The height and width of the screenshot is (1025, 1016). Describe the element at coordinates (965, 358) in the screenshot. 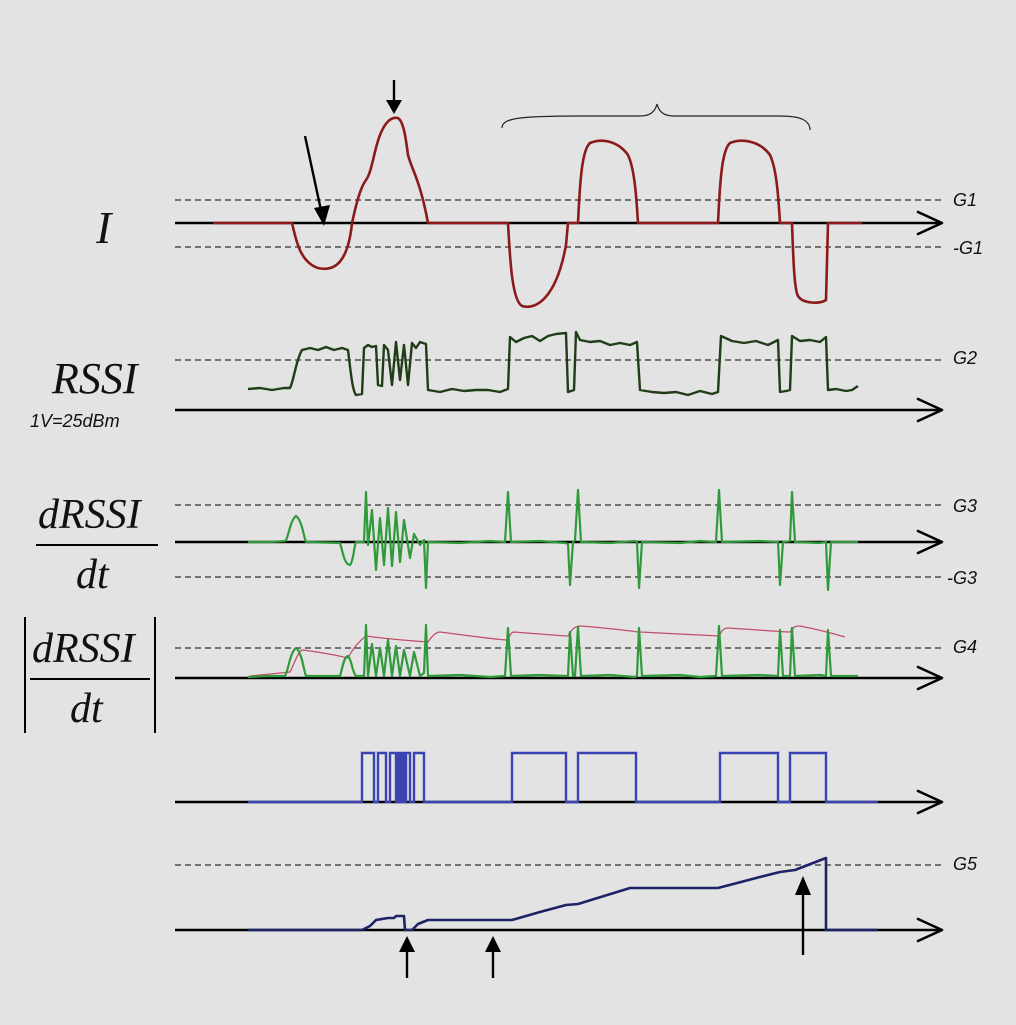

I see `threshold-g2-label: G2` at that location.